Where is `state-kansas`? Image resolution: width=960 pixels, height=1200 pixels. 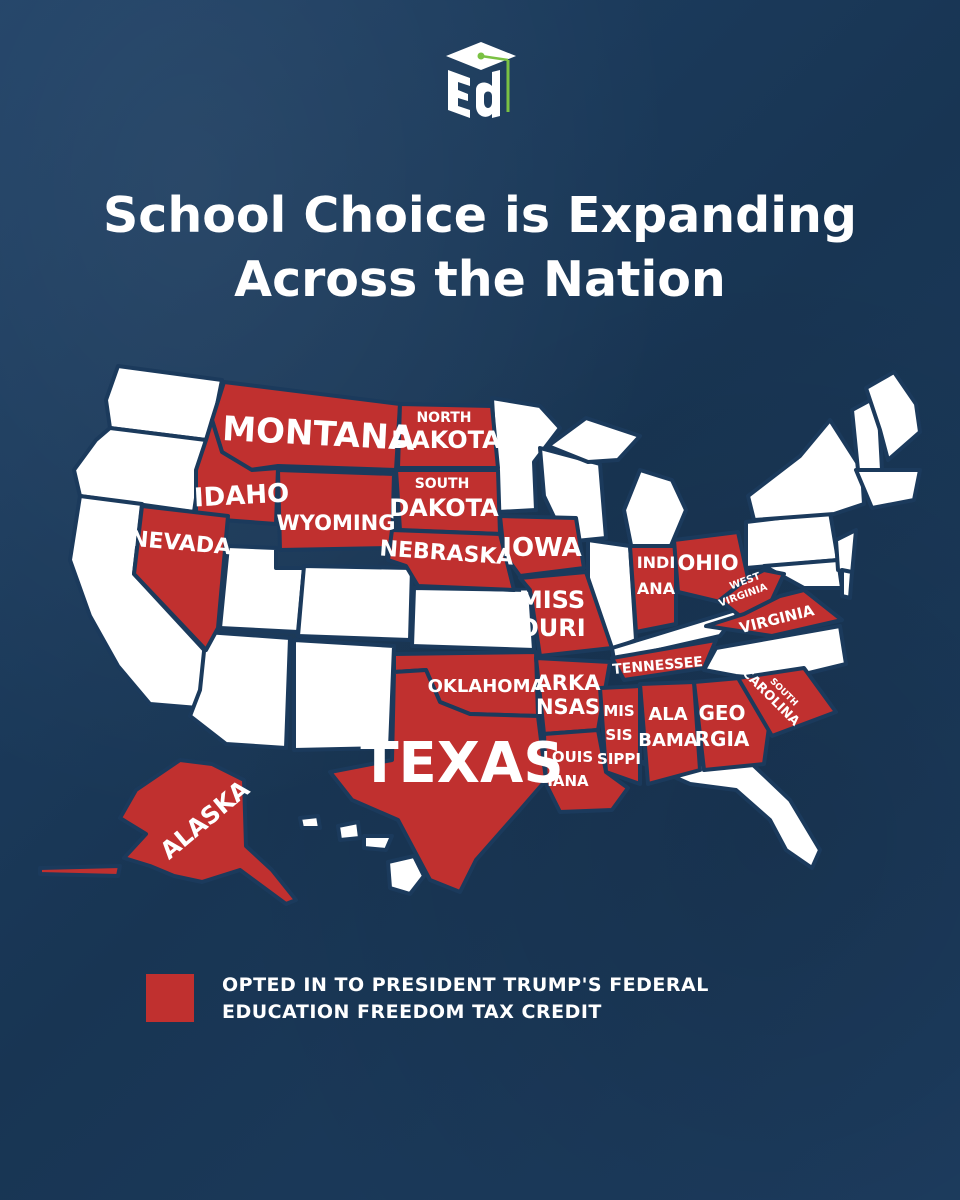 state-kansas is located at coordinates (473, 619).